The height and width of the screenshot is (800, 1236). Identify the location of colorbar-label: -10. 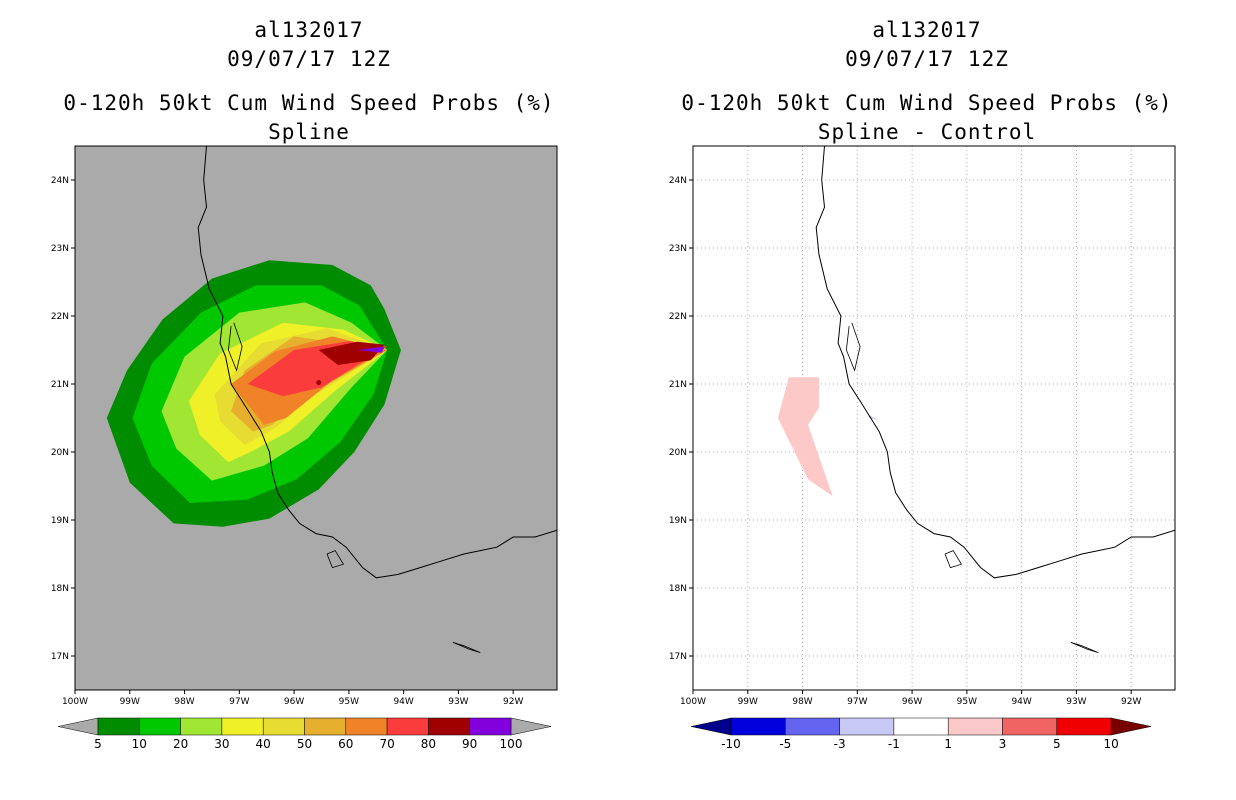
(731, 744).